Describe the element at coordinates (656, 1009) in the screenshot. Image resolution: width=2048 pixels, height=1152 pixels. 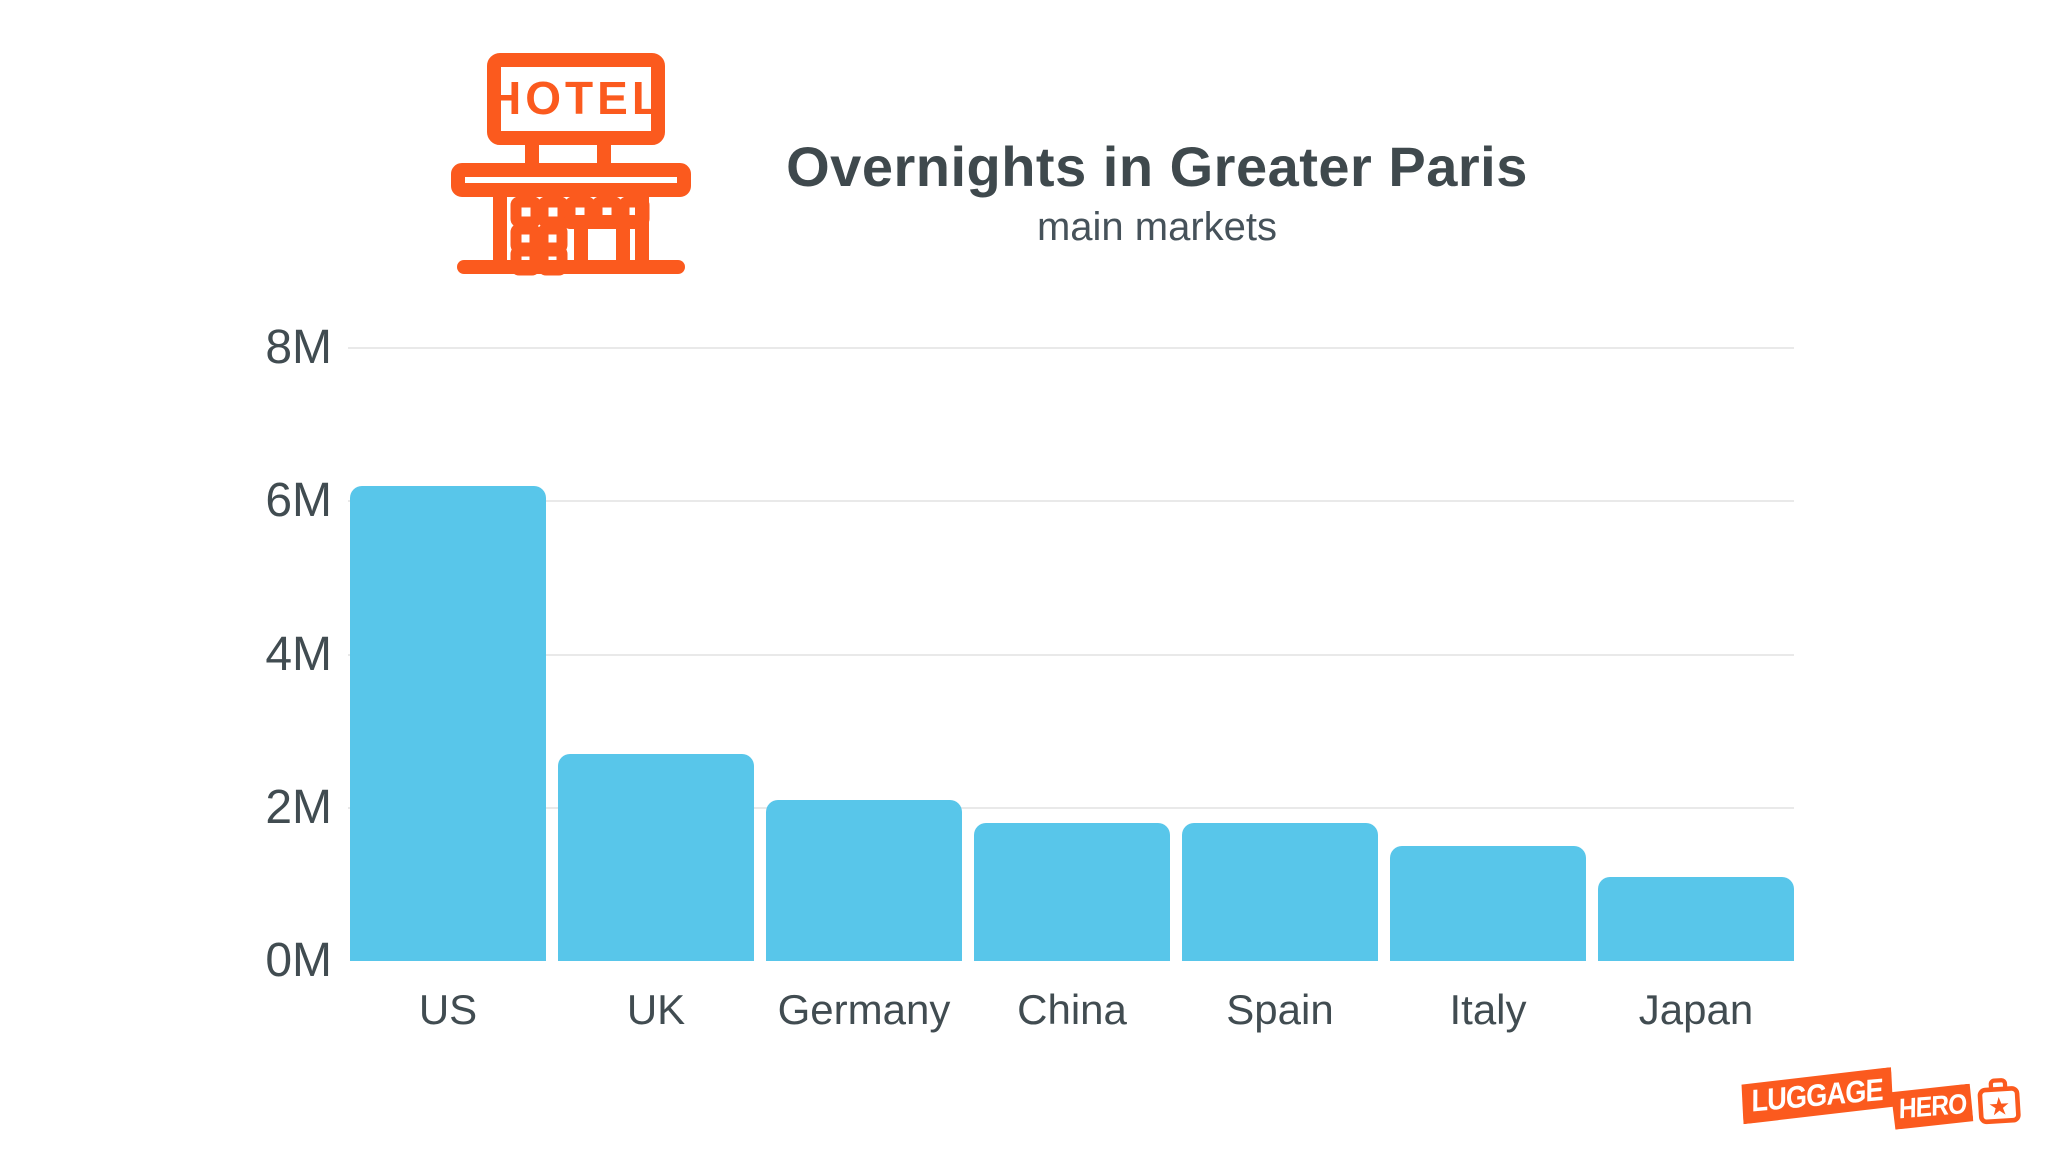
I see `x-axis-label-uk: UK` at that location.